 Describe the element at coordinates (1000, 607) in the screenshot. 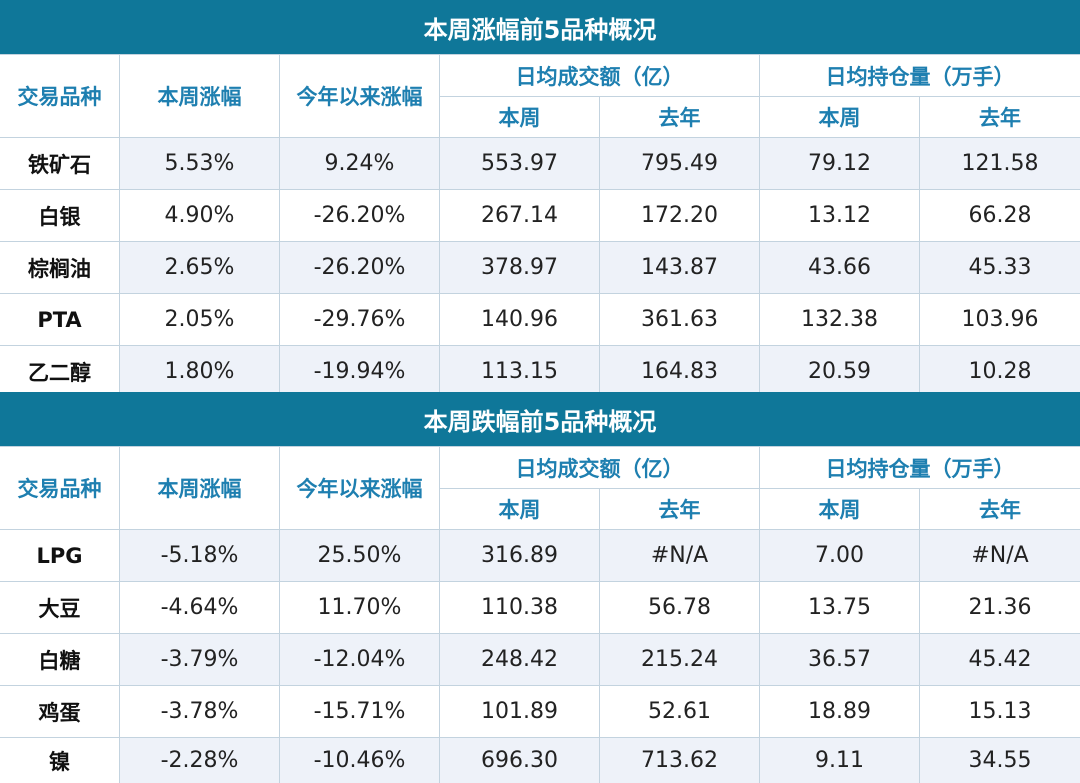

I see `cell-open-interest-last-year: 21.36` at that location.